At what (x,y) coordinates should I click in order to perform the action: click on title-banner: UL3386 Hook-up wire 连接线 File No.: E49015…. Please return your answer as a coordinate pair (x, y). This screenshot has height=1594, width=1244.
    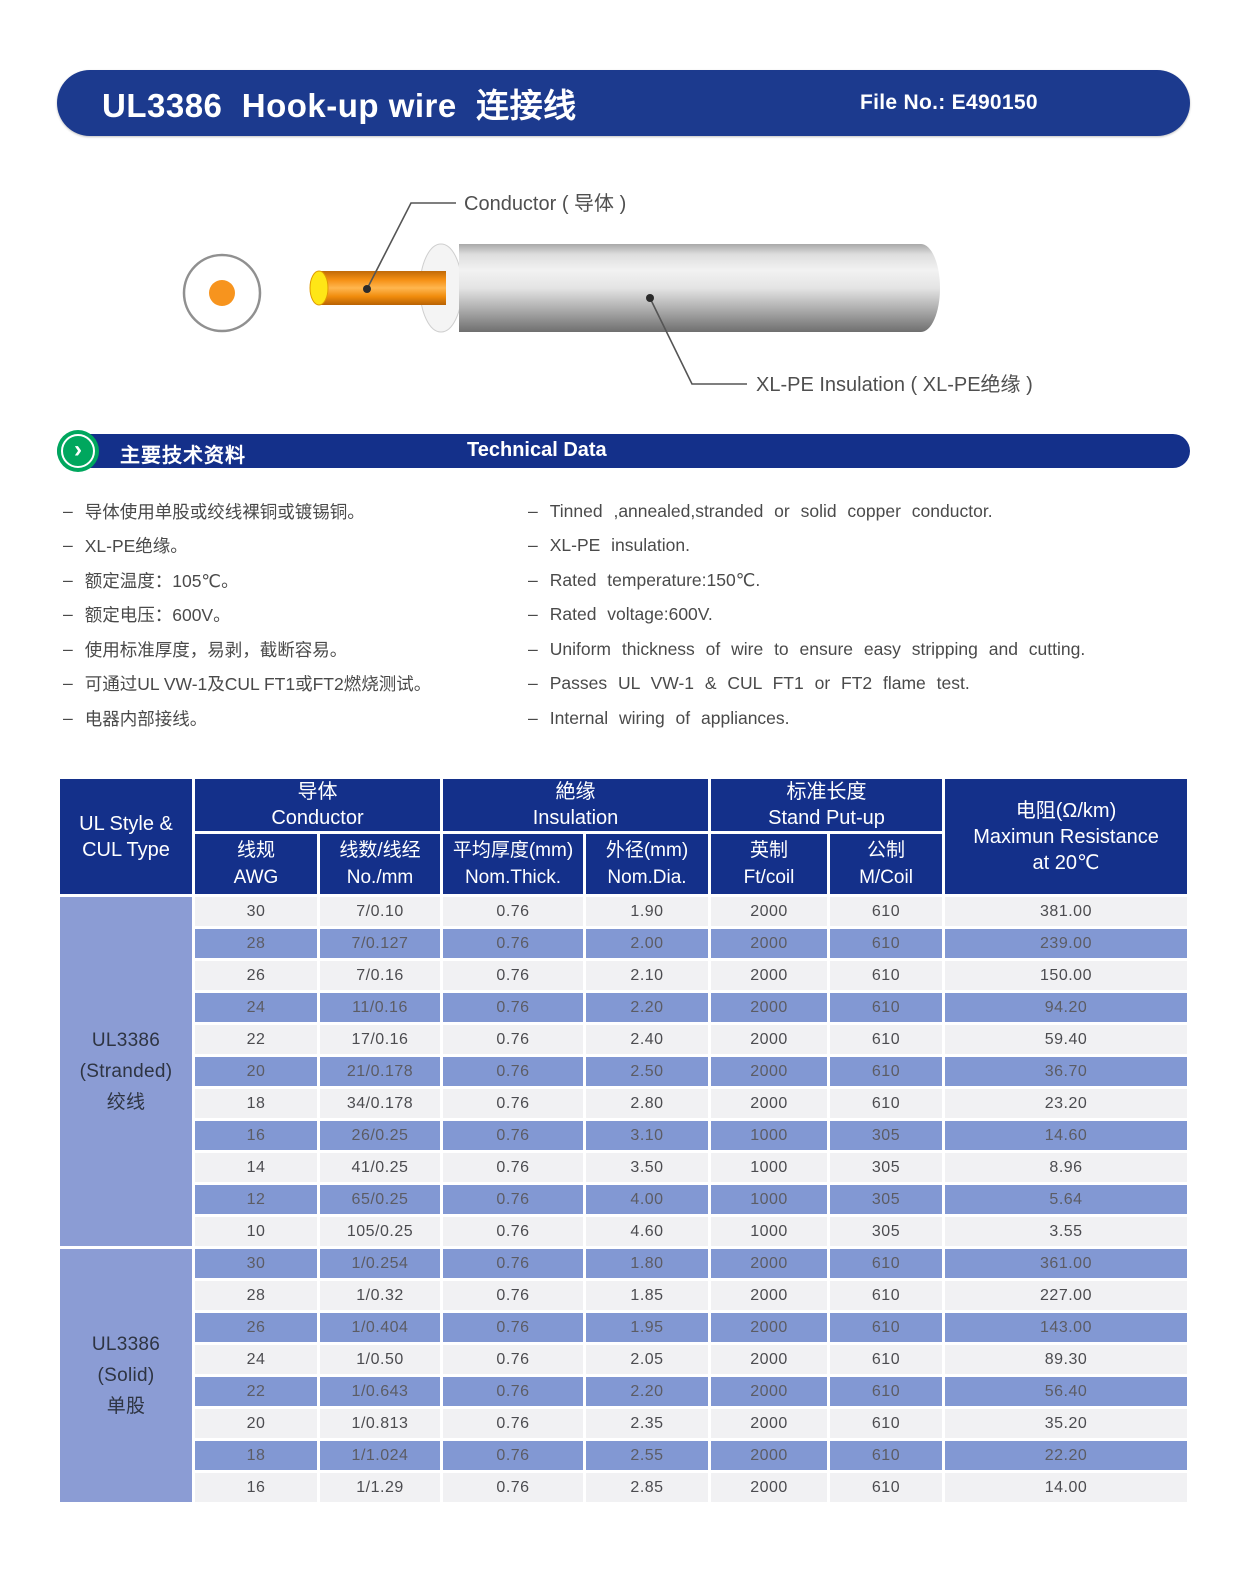
    Looking at the image, I should click on (623, 103).